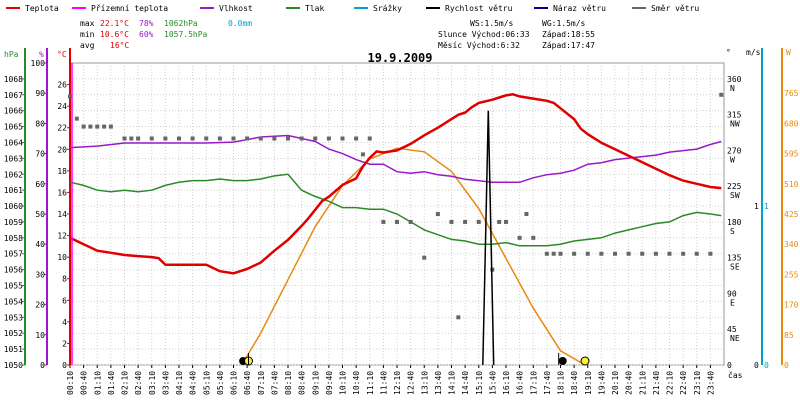 This screenshot has height=400, width=800. What do you see at coordinates (656, 383) in the screenshot?
I see `x-tick-label: 21:40` at bounding box center [656, 383].